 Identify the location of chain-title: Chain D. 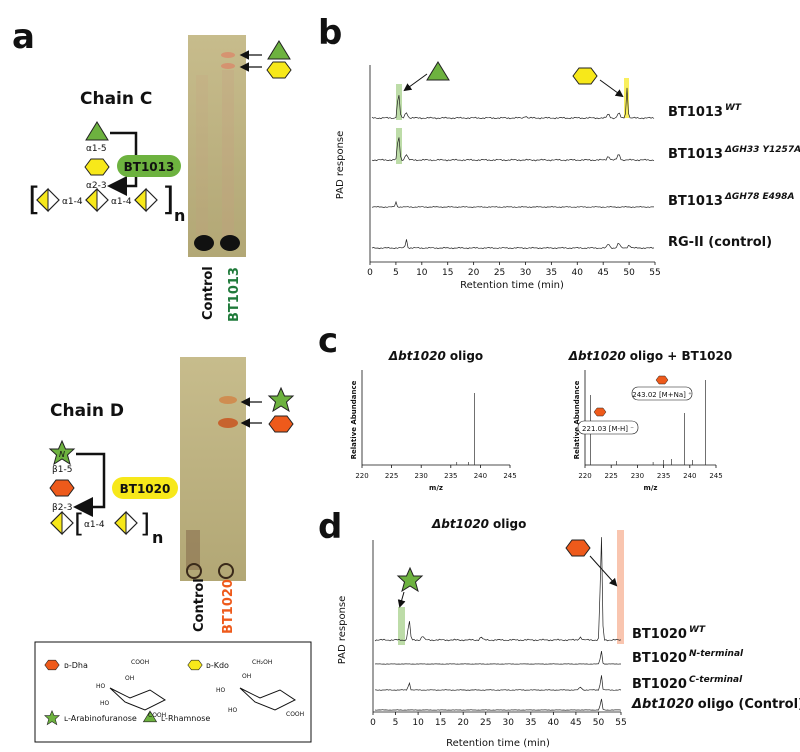
(87, 411).